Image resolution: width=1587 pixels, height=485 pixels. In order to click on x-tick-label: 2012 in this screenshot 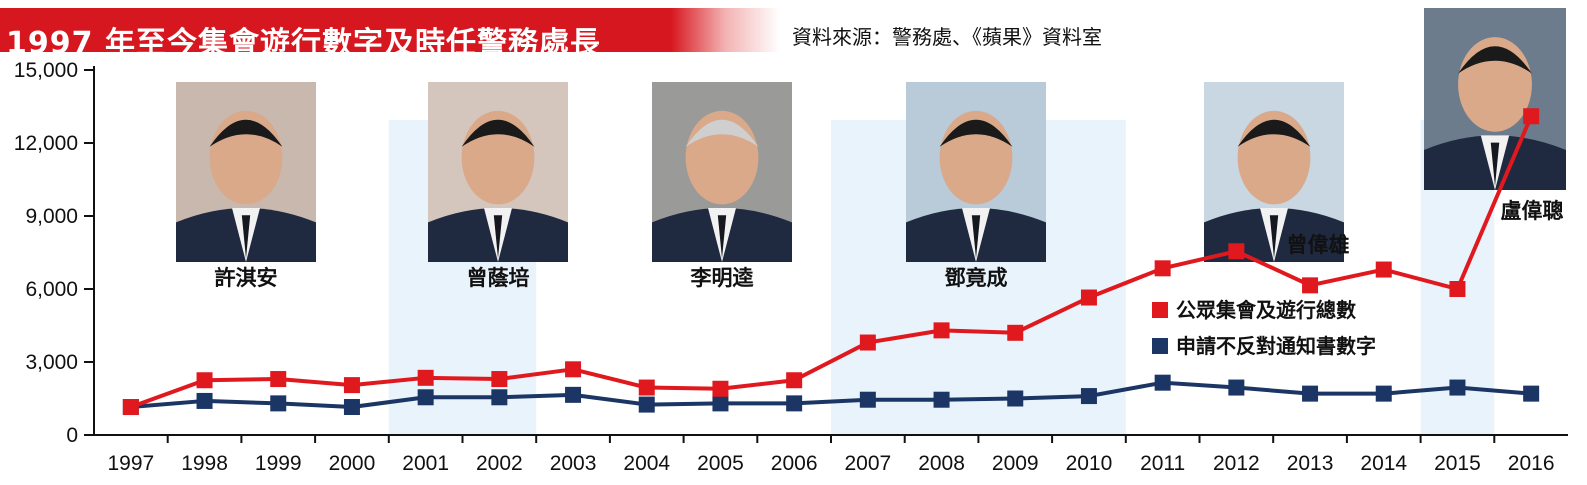, I will do `click(1236, 463)`.